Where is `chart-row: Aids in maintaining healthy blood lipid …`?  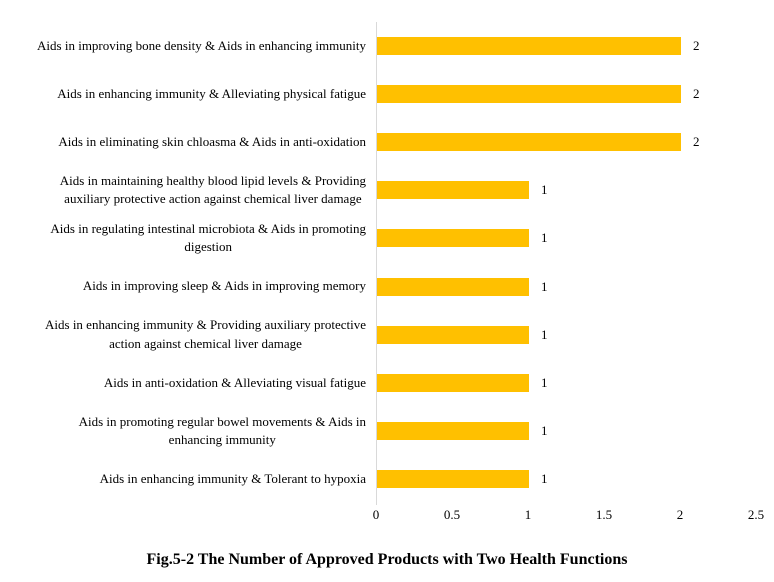 chart-row: Aids in maintaining healthy blood lipid … is located at coordinates (387, 190).